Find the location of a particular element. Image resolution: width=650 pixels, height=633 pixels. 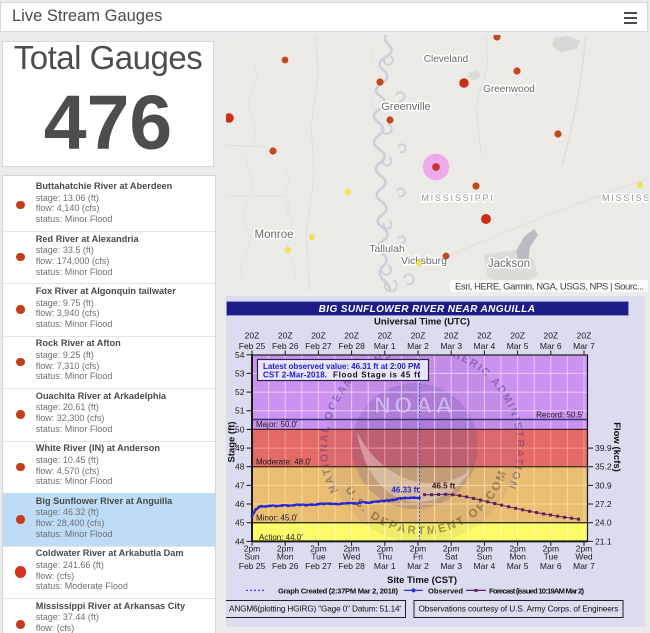

svg-text: 46.33 ft is located at coordinates (405, 490).